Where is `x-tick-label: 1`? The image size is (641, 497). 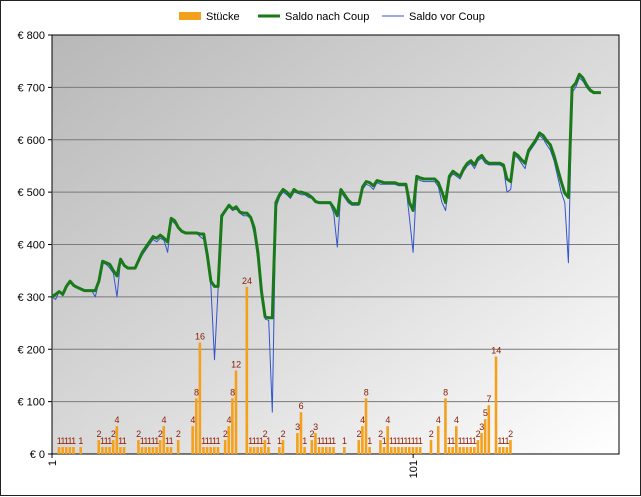
x-tick-label: 1 is located at coordinates (53, 463).